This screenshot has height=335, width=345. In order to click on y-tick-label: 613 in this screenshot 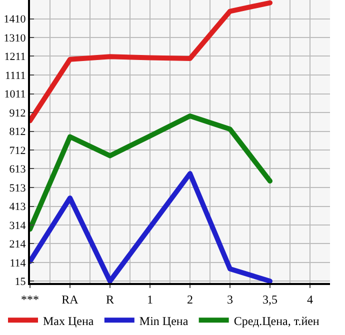, I will do `click(17, 170)`.